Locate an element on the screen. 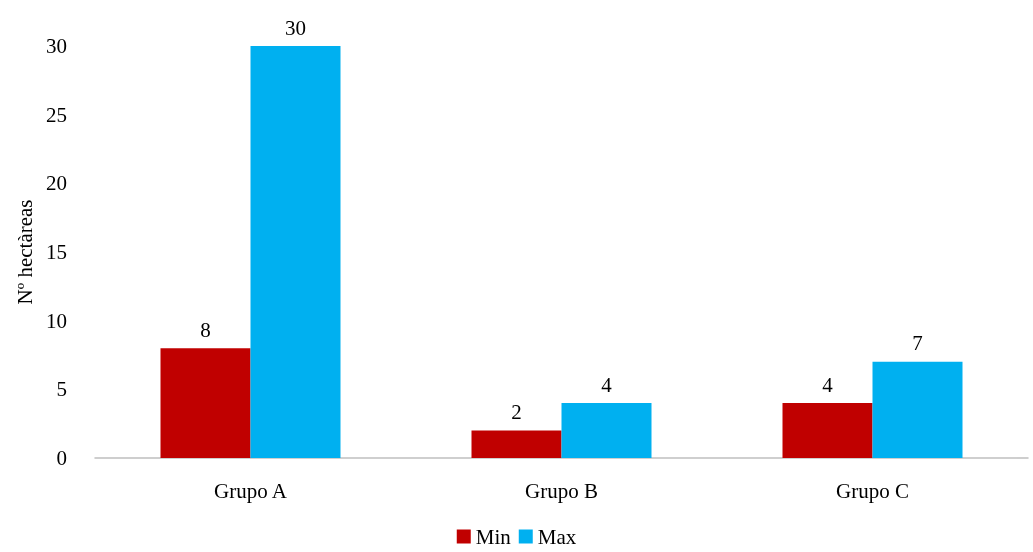 This screenshot has width=1033, height=552. data-label: 7 is located at coordinates (917, 343).